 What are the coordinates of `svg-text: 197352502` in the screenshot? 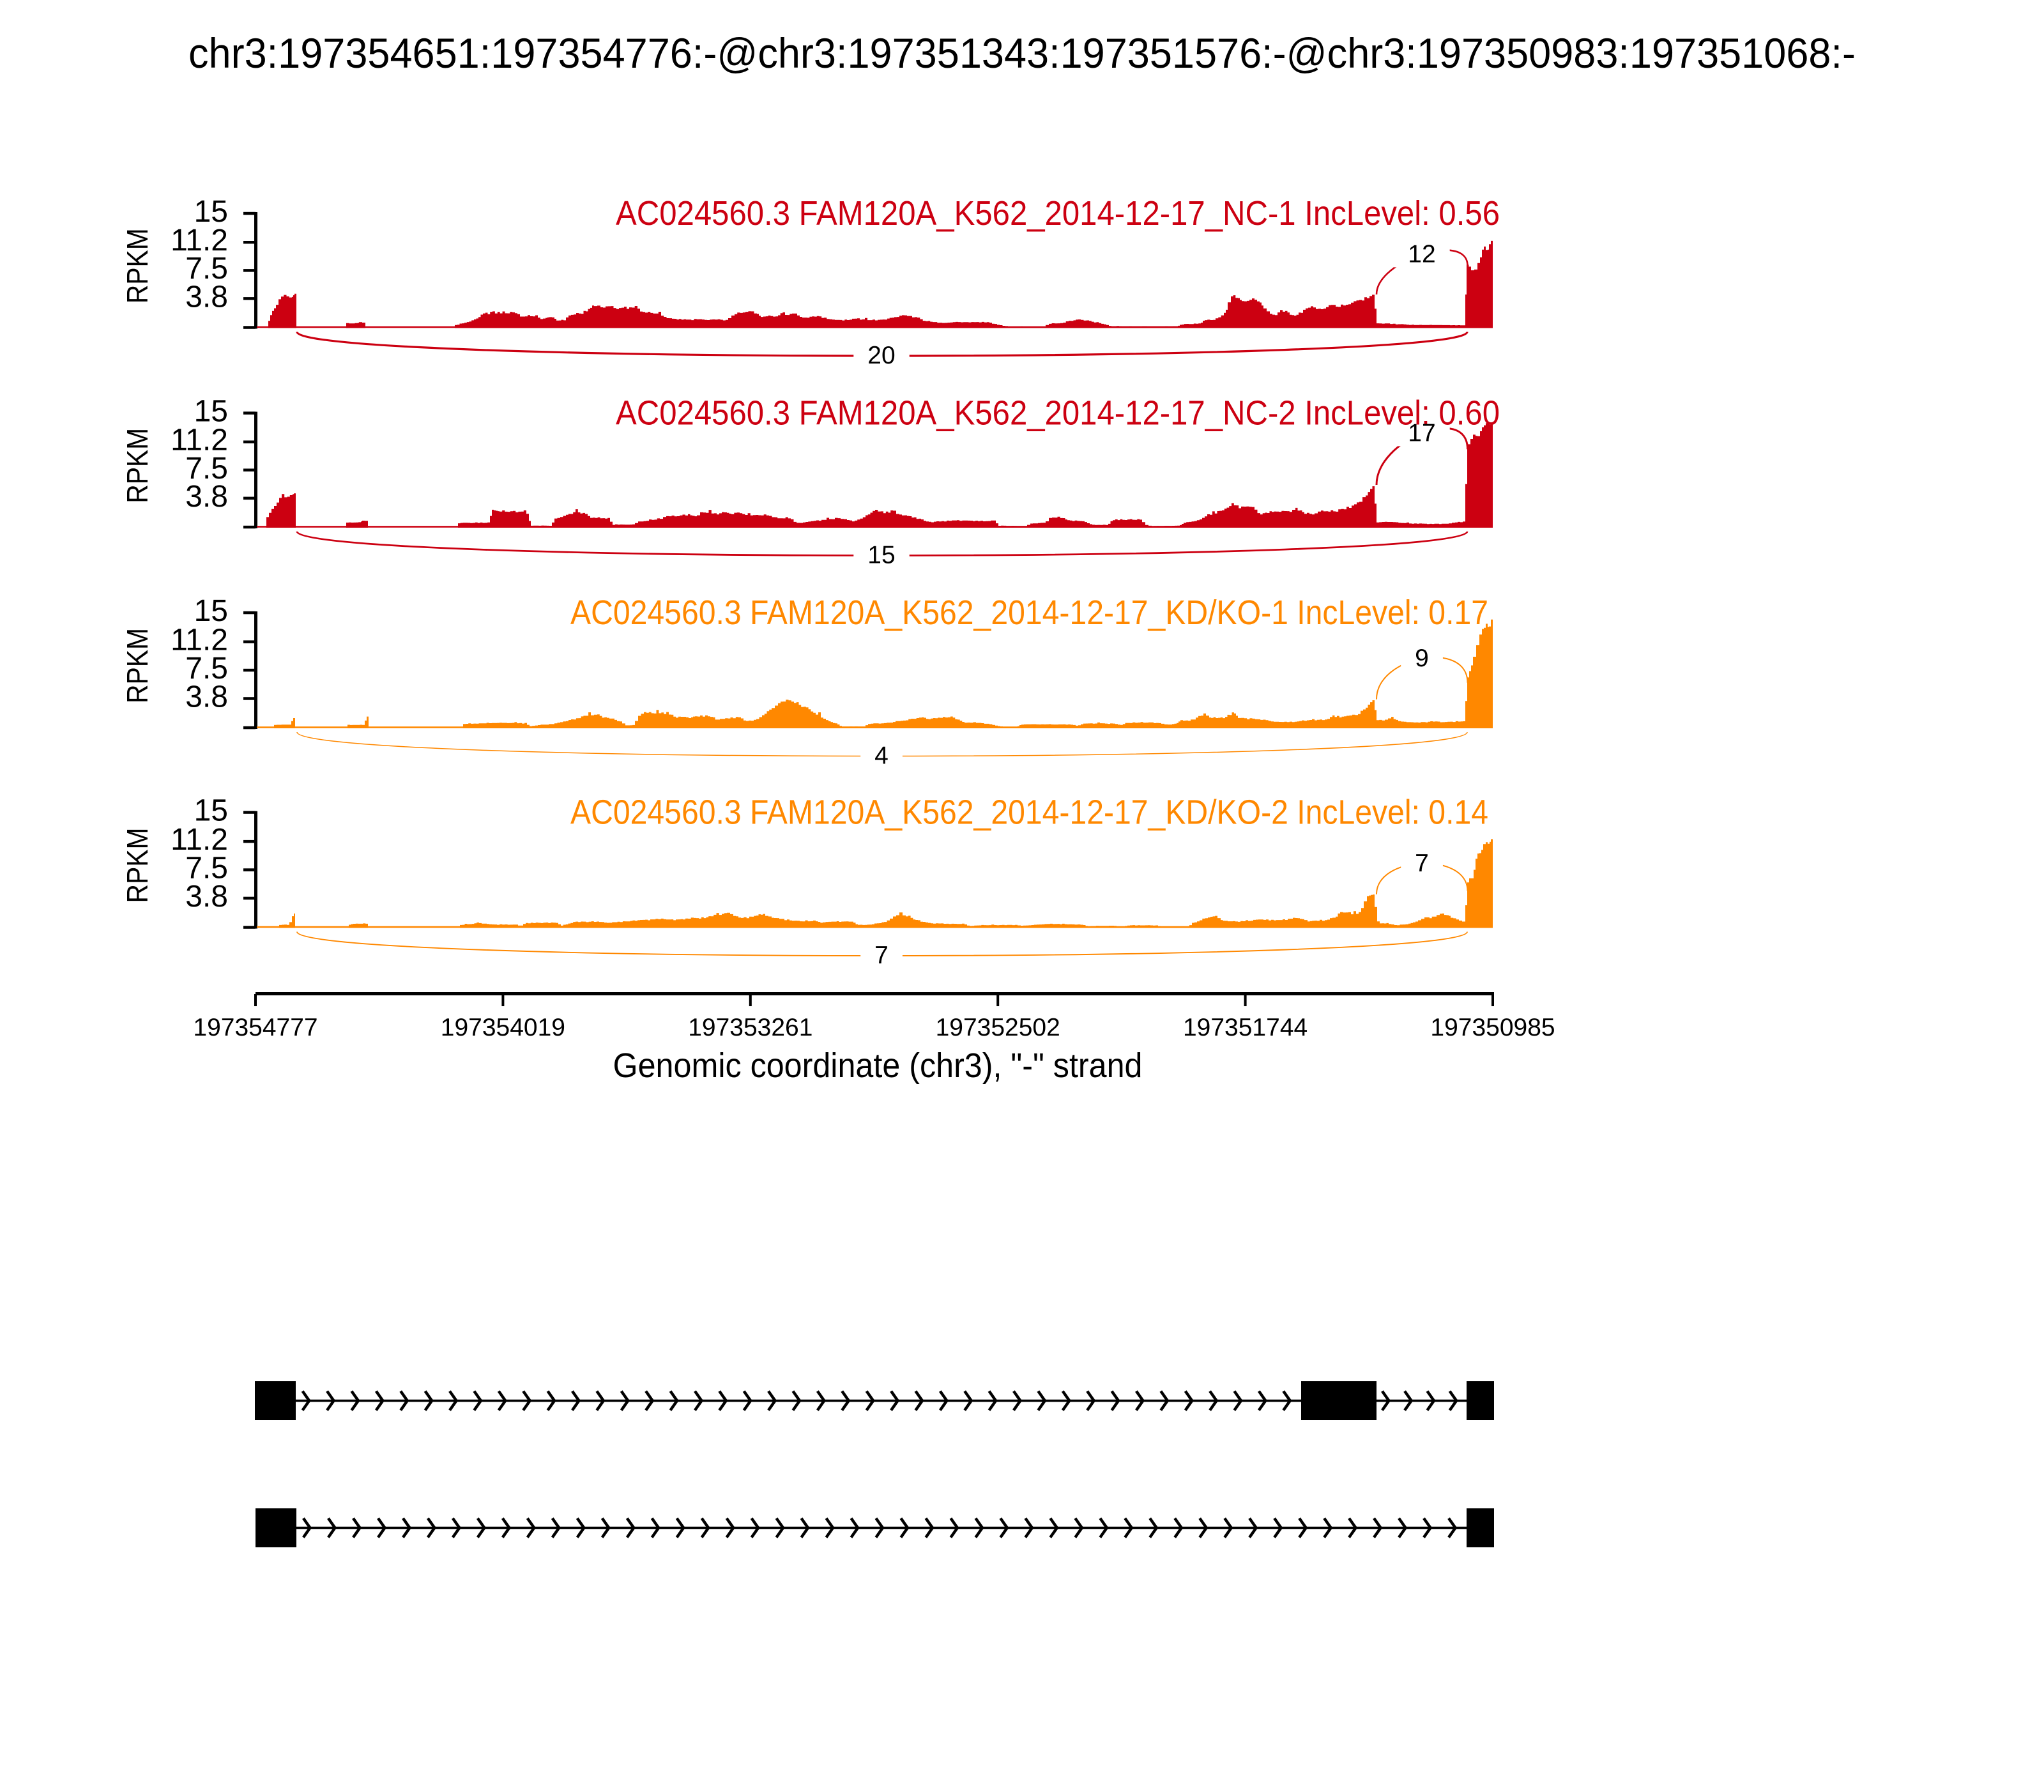 It's located at (998, 1027).